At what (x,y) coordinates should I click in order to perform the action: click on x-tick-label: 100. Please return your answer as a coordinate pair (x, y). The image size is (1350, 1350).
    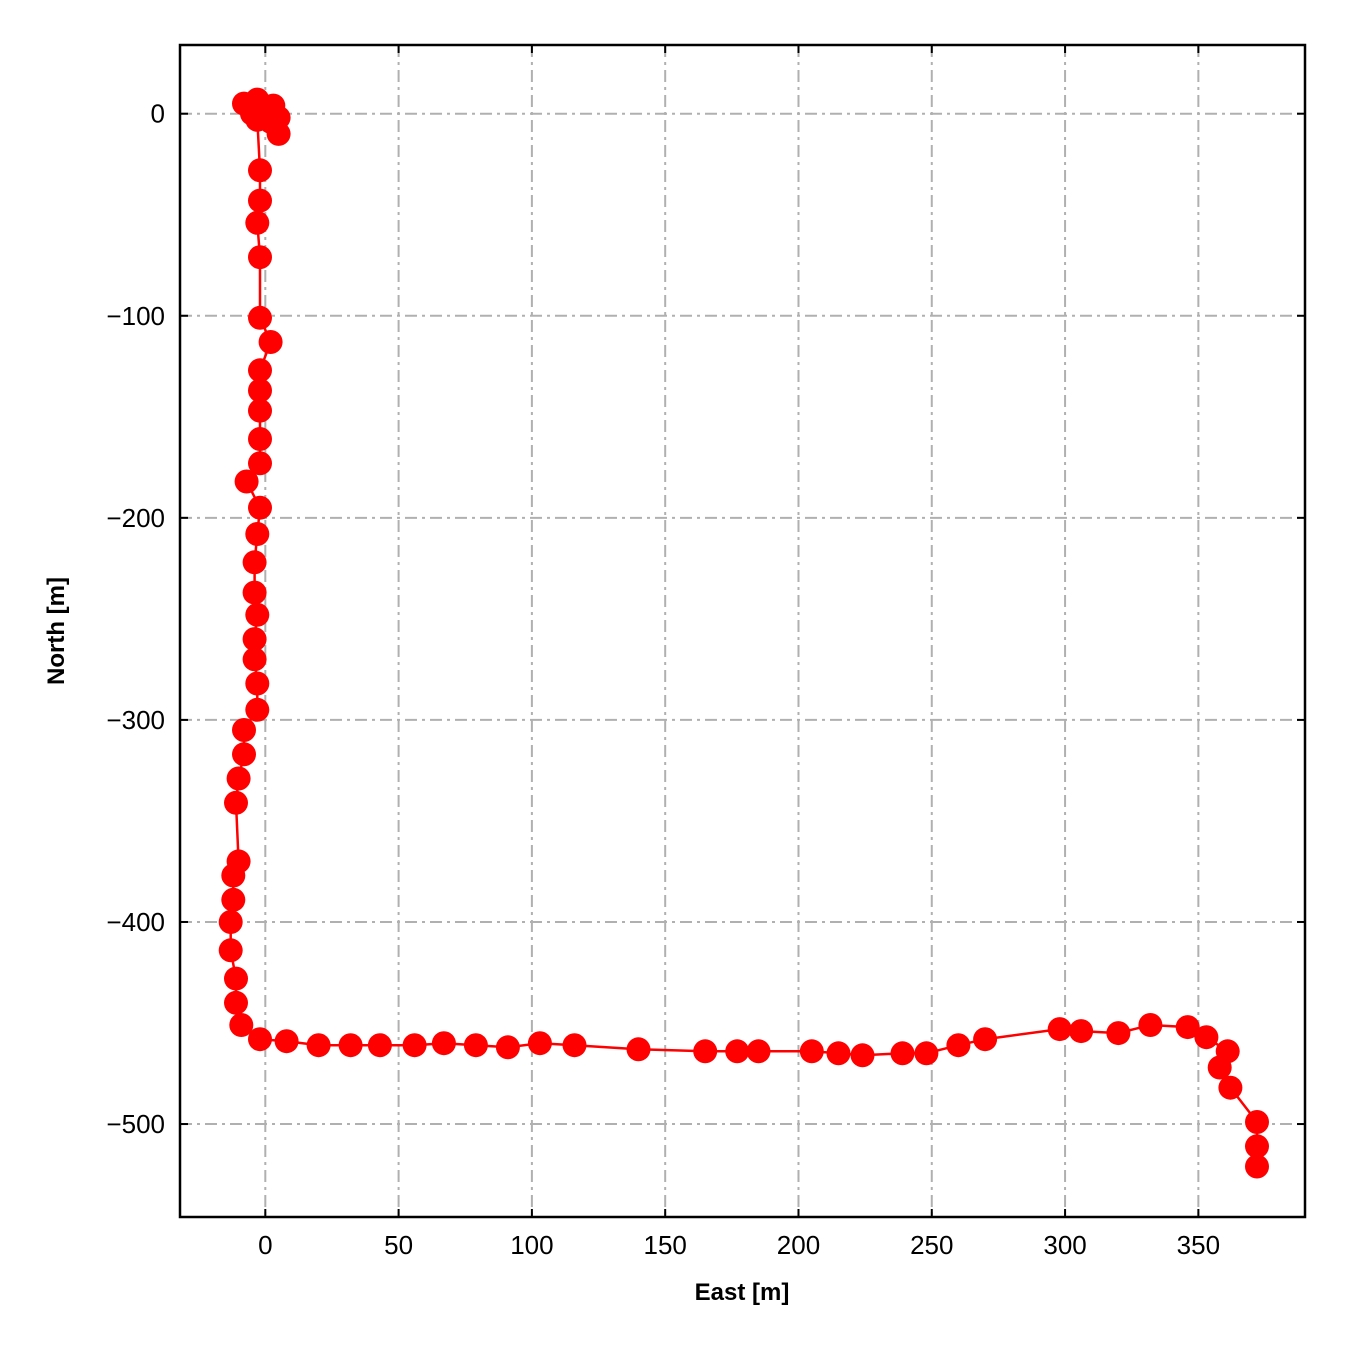
    Looking at the image, I should click on (531, 1245).